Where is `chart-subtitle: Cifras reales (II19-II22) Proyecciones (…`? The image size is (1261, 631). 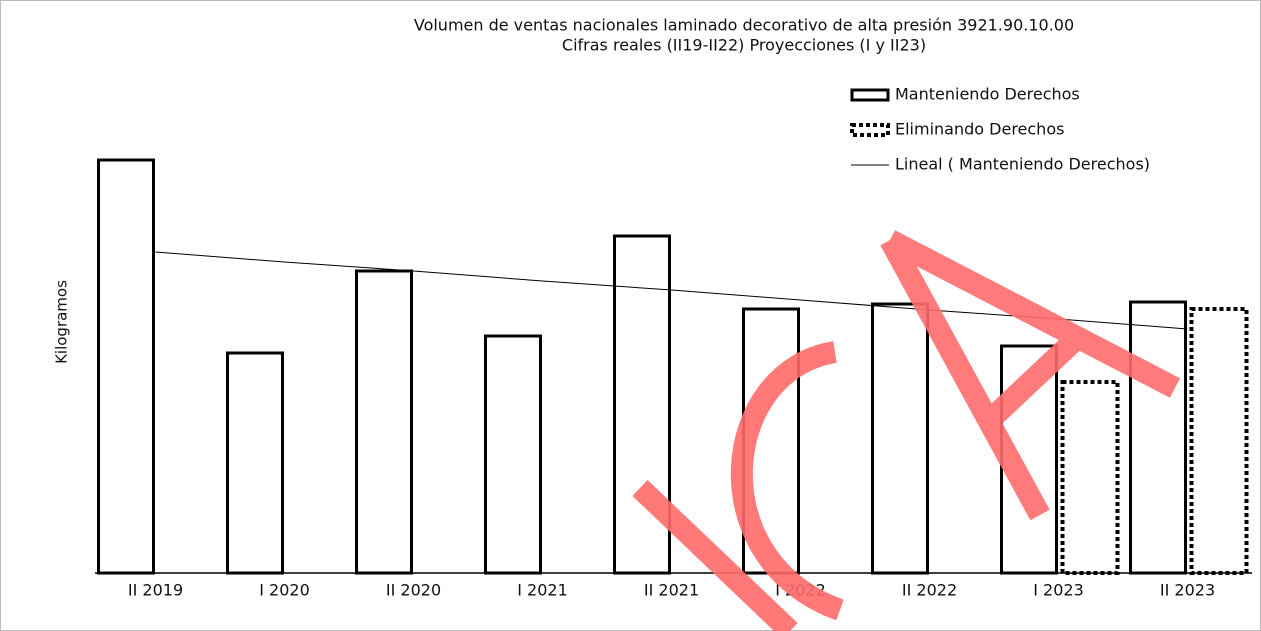 chart-subtitle: Cifras reales (II19-II22) Proyecciones (… is located at coordinates (744, 45).